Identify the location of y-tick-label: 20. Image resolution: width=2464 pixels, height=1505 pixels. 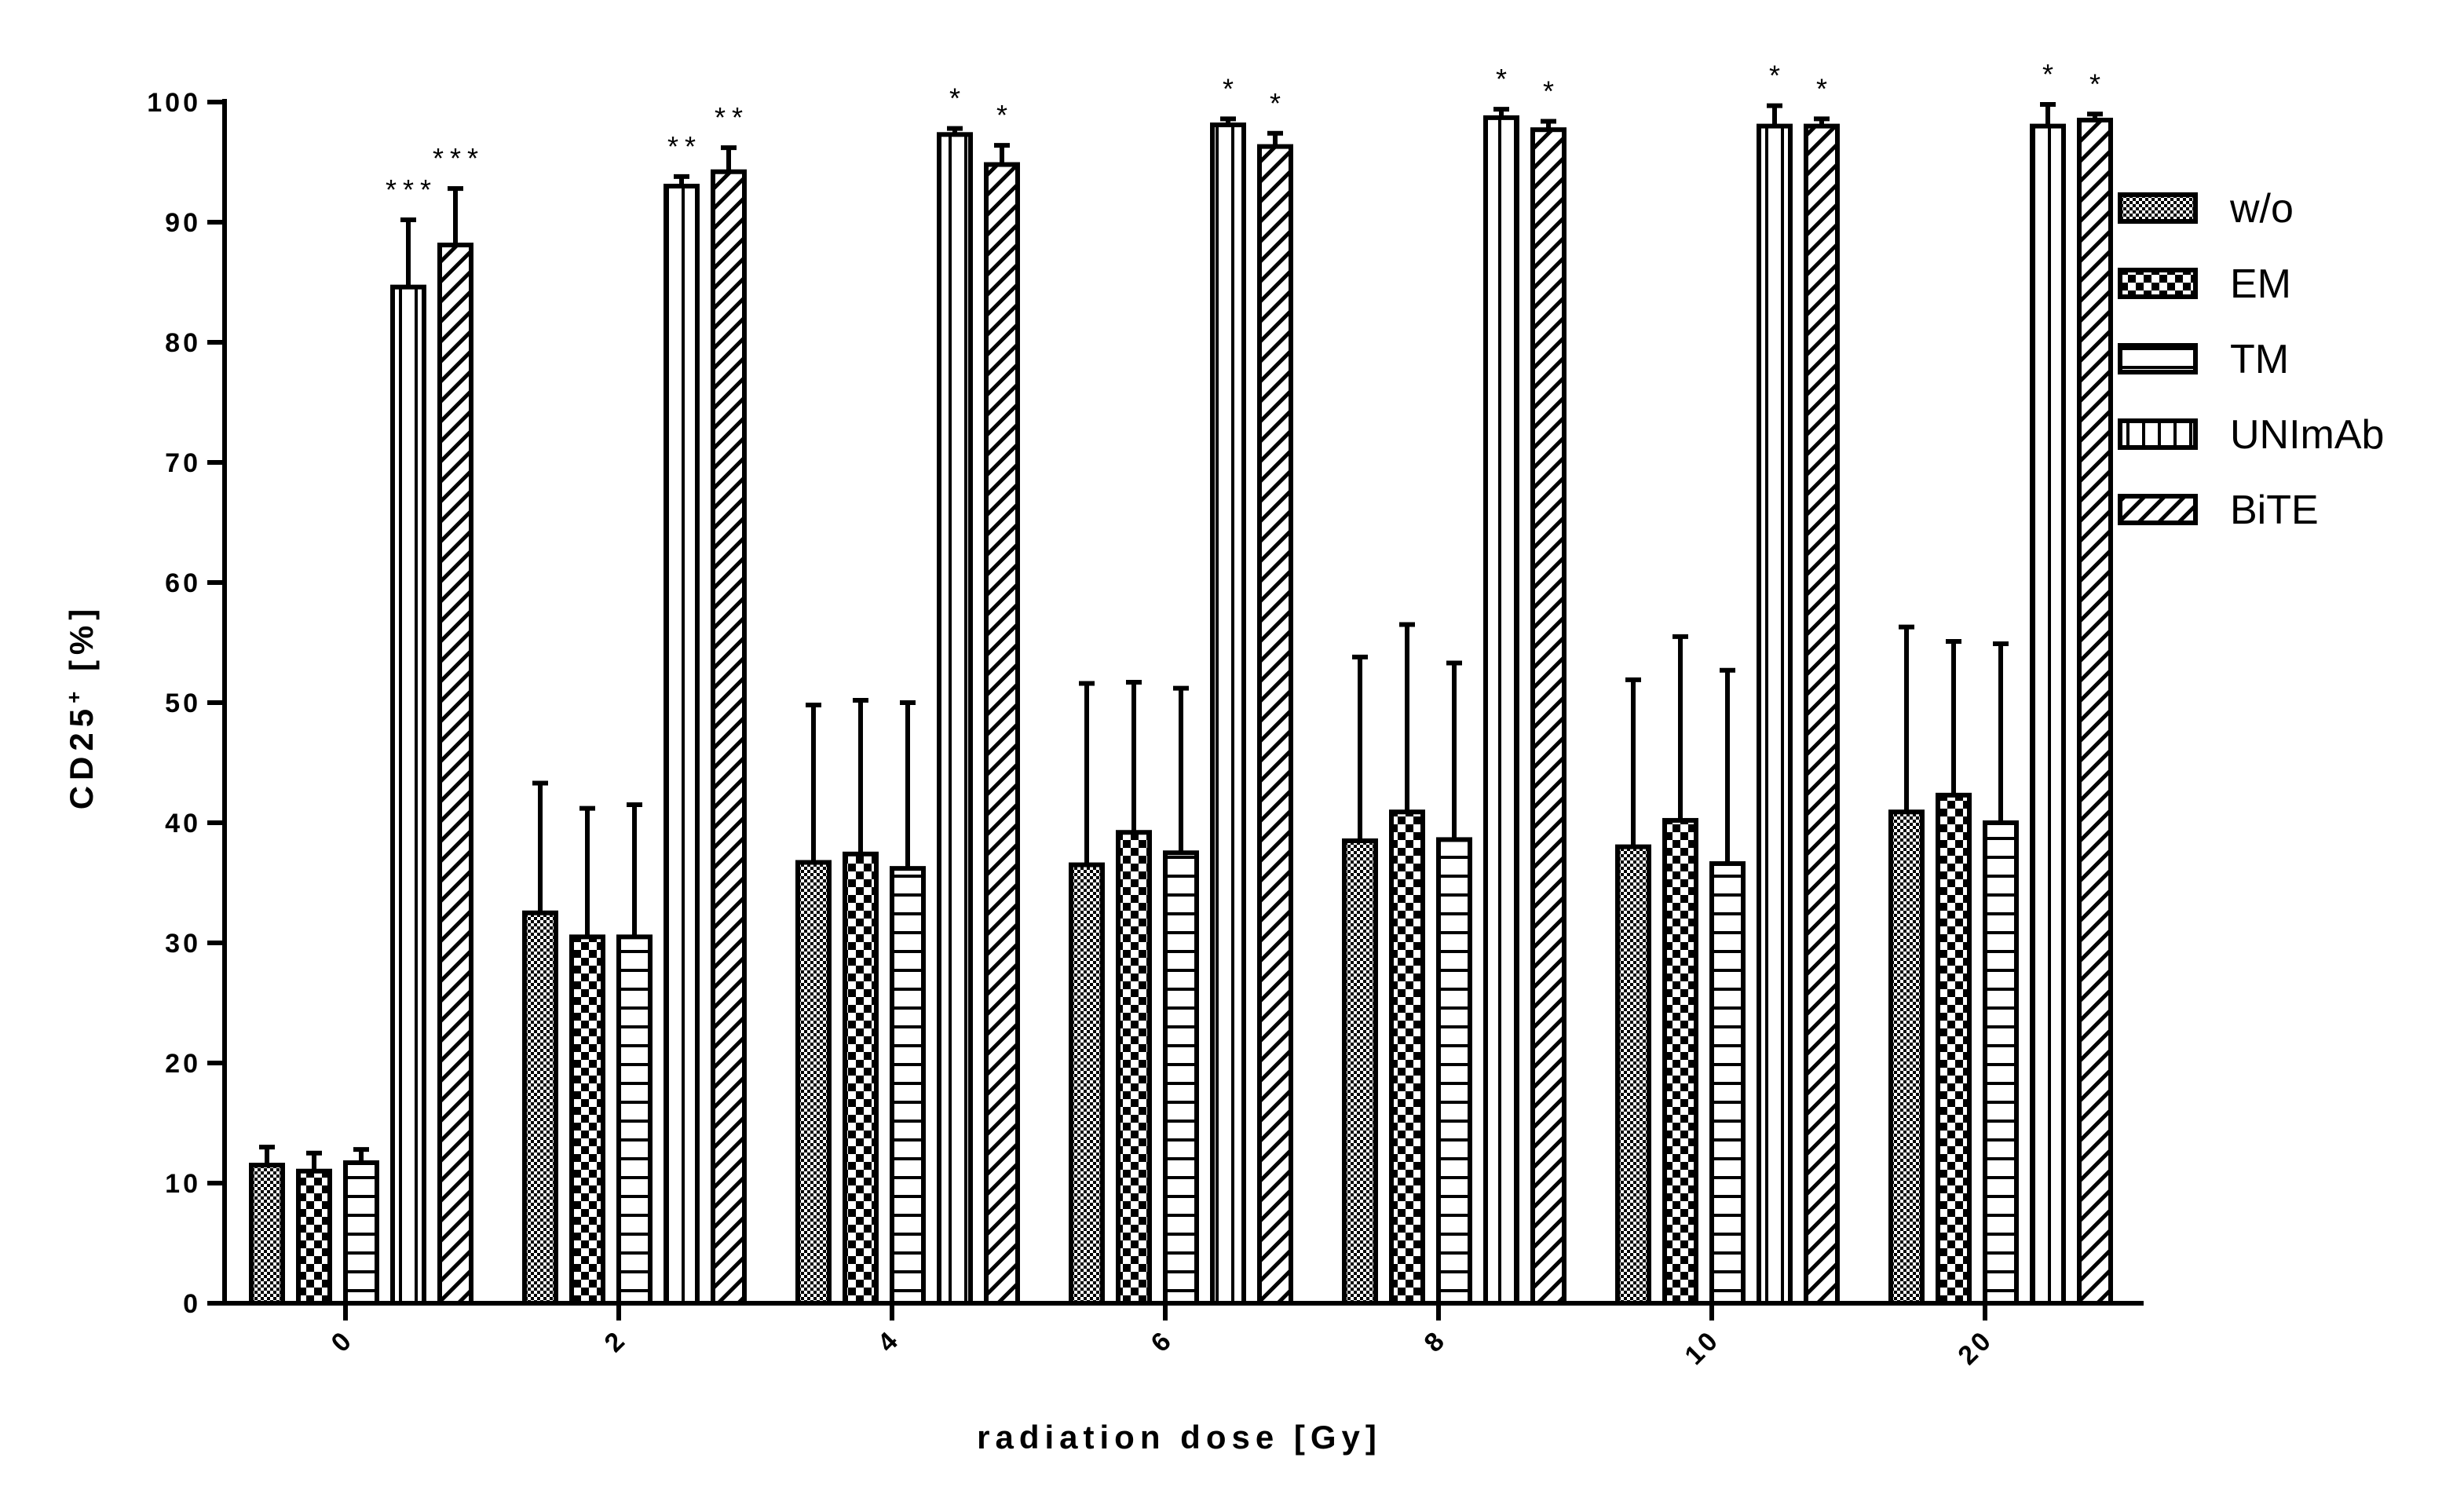
(183, 1064).